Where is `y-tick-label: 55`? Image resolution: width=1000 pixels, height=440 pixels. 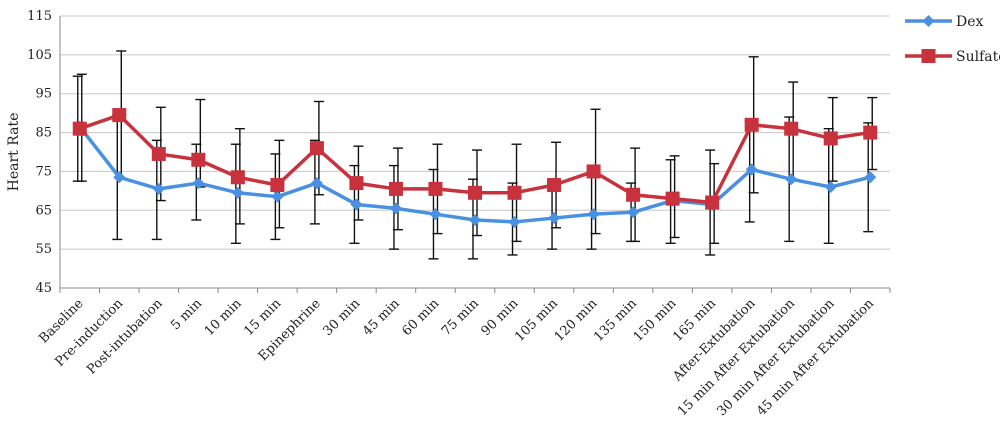
y-tick-label: 55 is located at coordinates (43, 249).